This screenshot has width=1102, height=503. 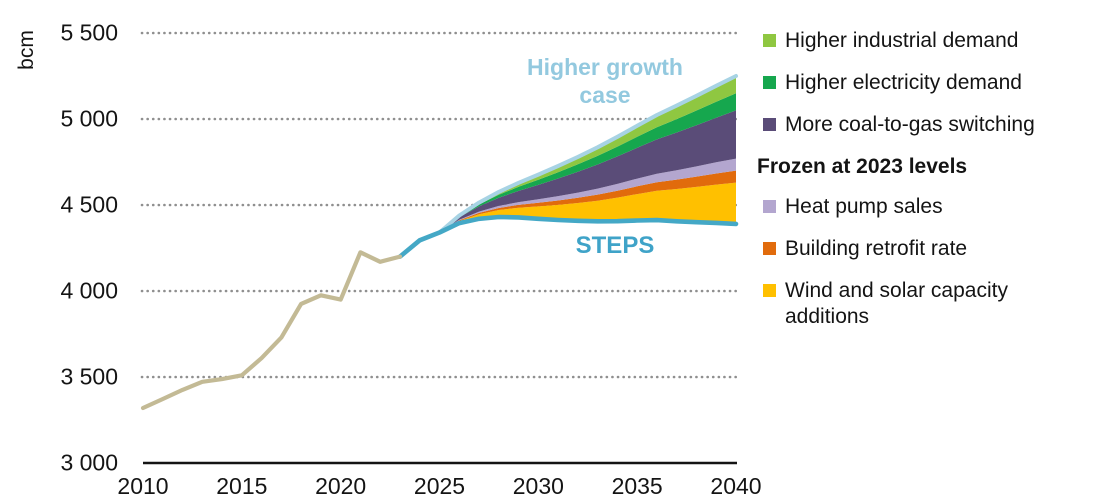 What do you see at coordinates (769, 124) in the screenshot?
I see `legend-swatch-coal-to-gas-switching` at bounding box center [769, 124].